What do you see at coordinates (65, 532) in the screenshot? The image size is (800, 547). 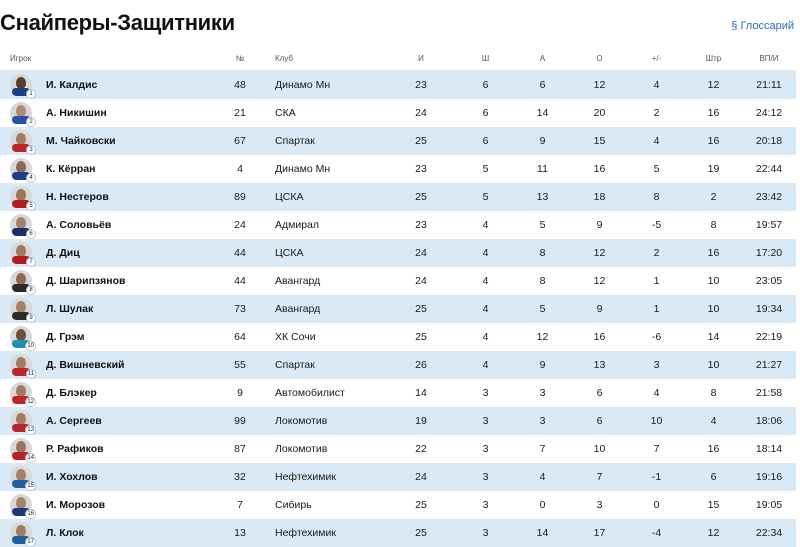 I see `player-name: Л. Клок` at bounding box center [65, 532].